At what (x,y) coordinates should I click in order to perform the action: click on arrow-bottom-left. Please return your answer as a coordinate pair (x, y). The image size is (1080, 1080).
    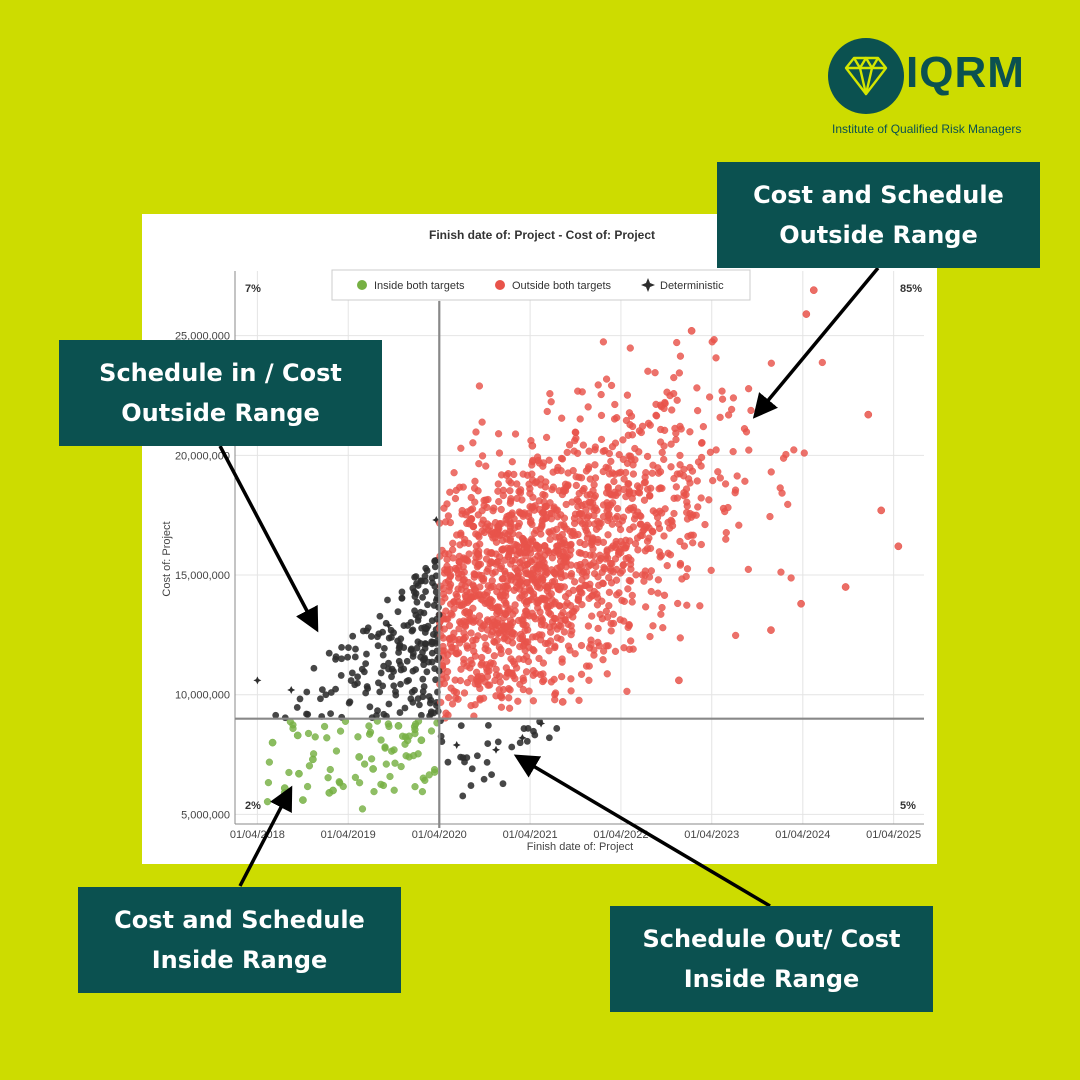
    Looking at the image, I should click on (265, 836).